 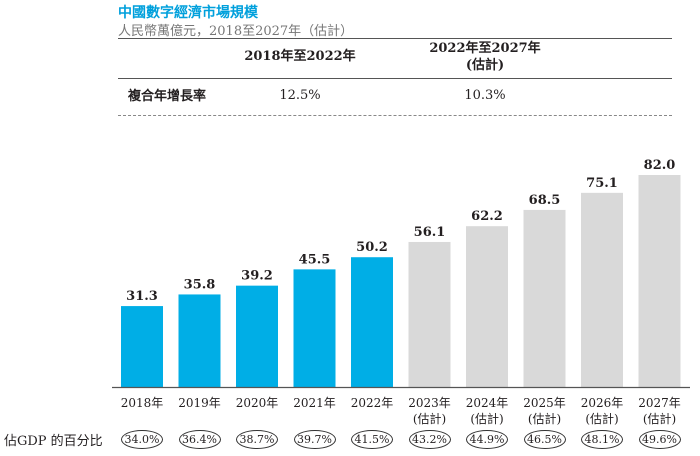 I want to click on data-label: 35.8, so click(x=200, y=284).